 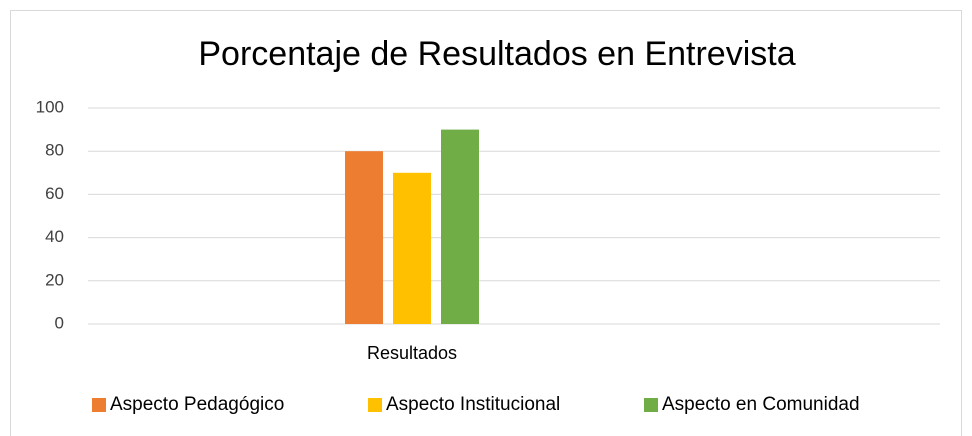 I want to click on y-tick-label: 80, so click(x=54, y=150).